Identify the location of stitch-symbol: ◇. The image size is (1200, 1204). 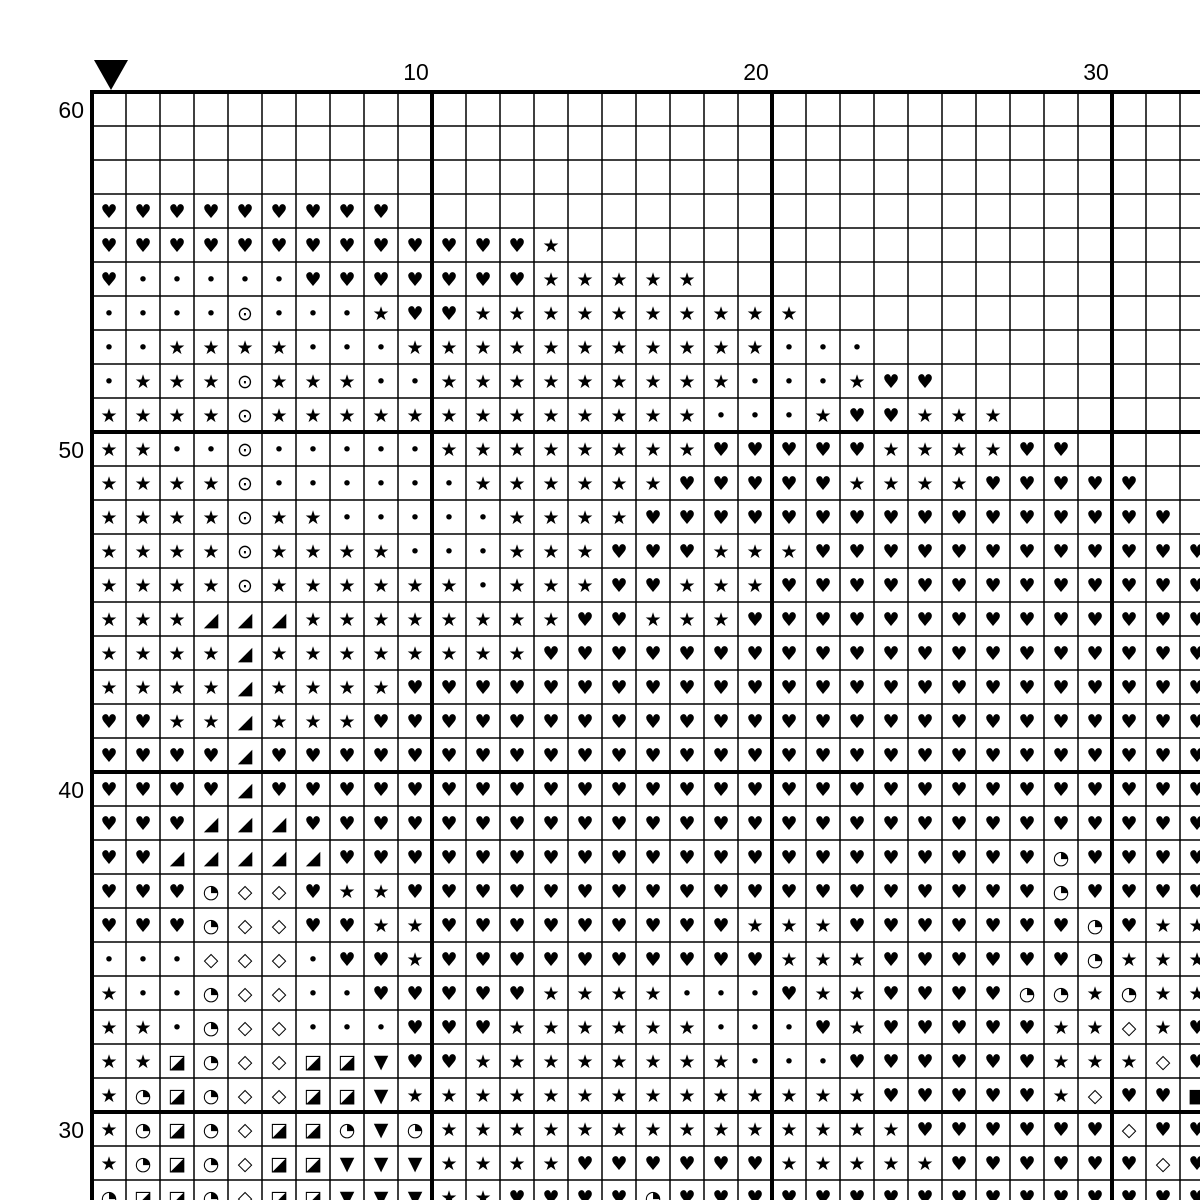
(245, 1130).